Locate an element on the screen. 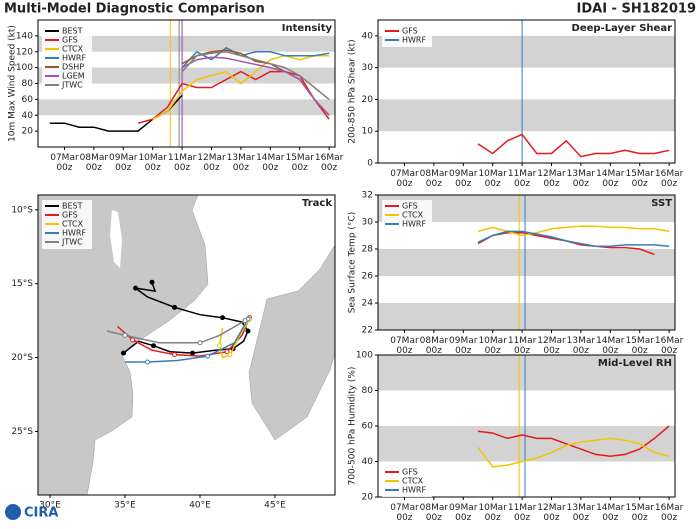 The height and width of the screenshot is (529, 700). y-tick-label: 120 is located at coordinates (24, 52).